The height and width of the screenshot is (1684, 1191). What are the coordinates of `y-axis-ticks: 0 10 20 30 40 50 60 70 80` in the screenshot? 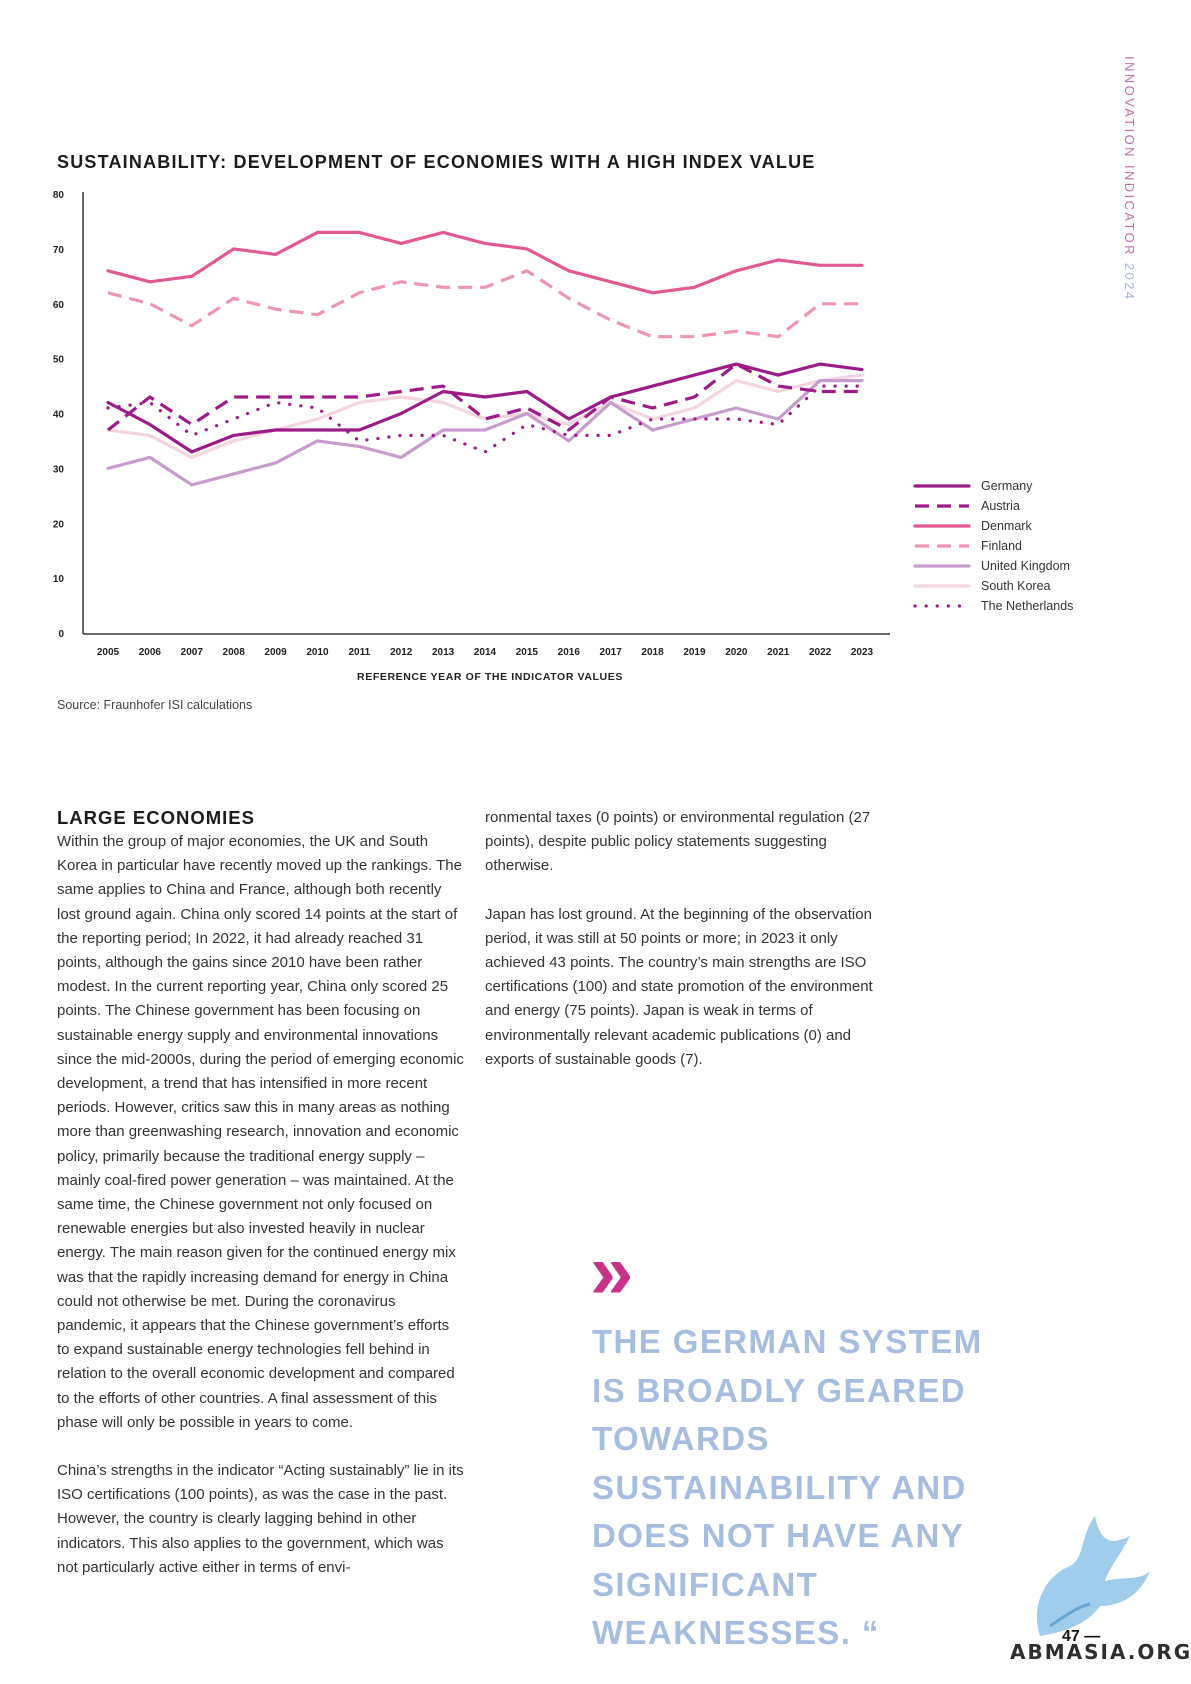 It's located at (59, 415).